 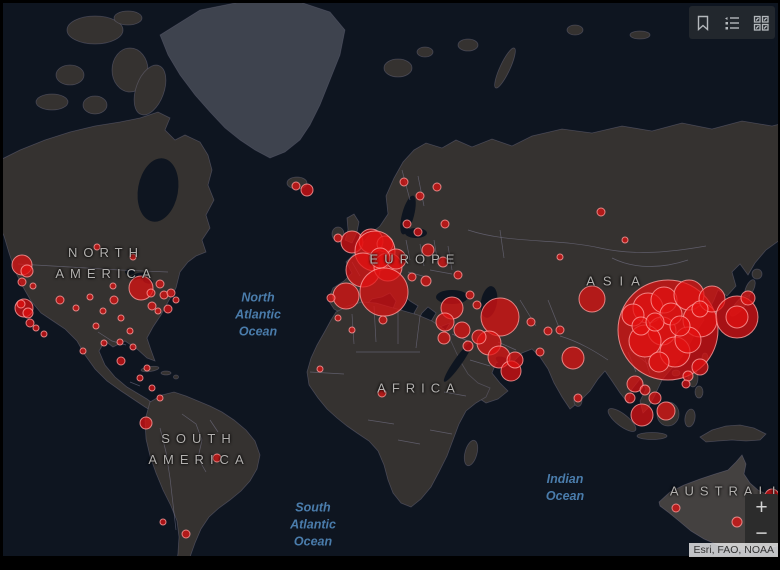 What do you see at coordinates (703, 23) in the screenshot?
I see `bookmark-button` at bounding box center [703, 23].